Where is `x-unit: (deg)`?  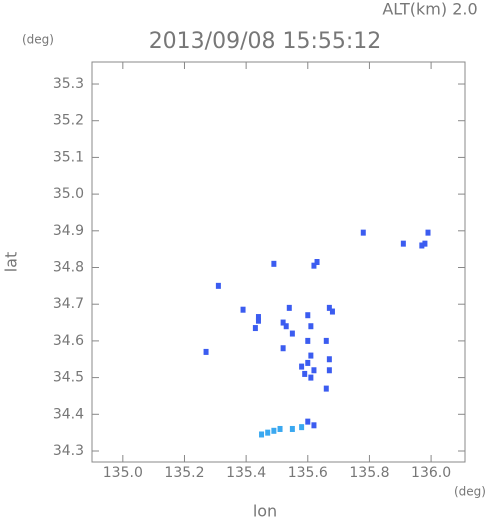 x-unit: (deg) is located at coordinates (470, 492).